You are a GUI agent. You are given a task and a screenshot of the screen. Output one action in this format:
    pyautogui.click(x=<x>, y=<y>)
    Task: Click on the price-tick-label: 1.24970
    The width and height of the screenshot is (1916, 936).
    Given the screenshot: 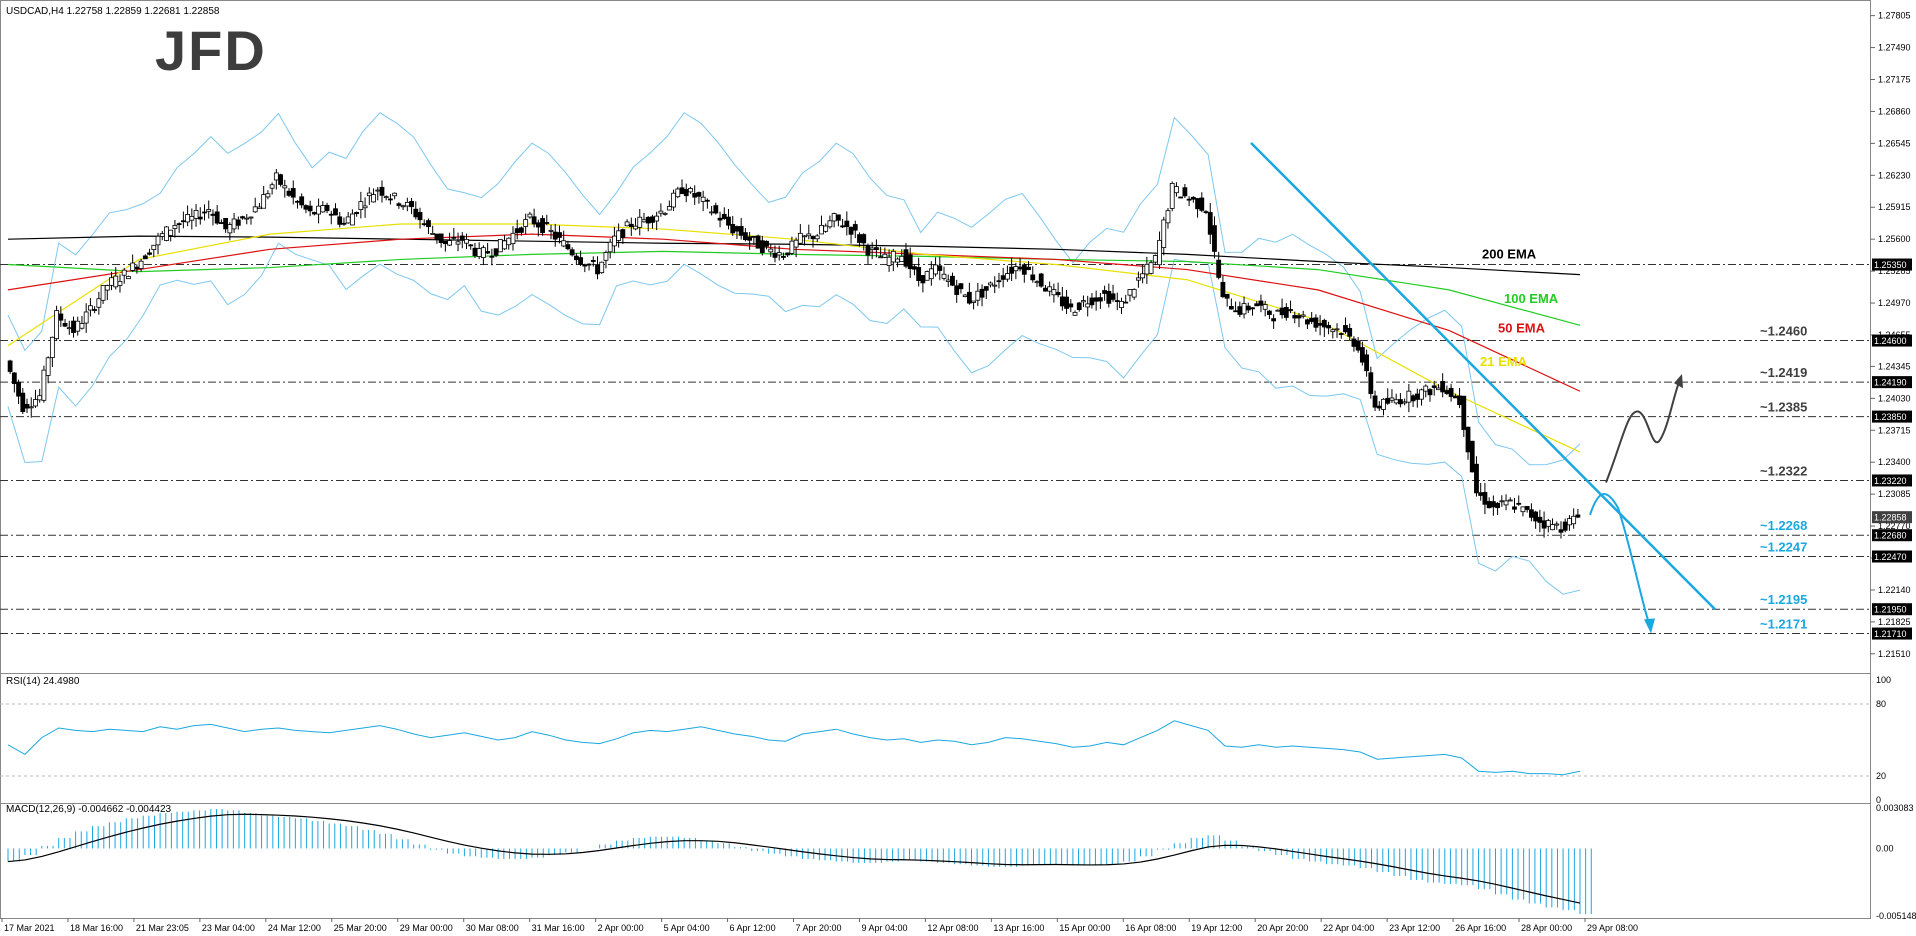 What is the action you would take?
    pyautogui.click(x=1894, y=303)
    